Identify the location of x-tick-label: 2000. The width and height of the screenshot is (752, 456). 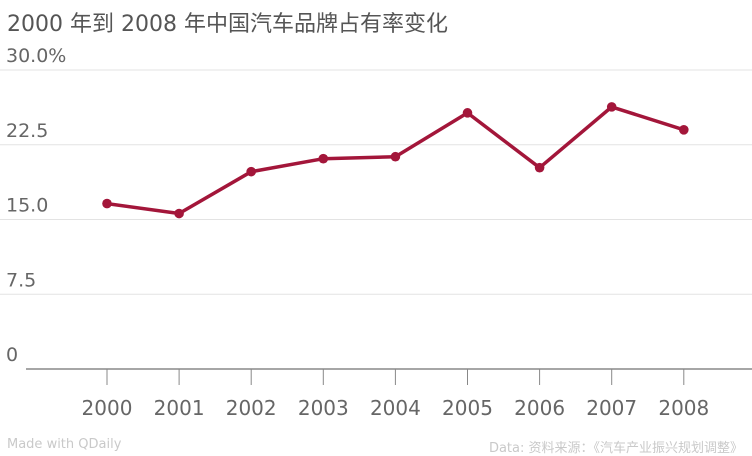
(107, 408).